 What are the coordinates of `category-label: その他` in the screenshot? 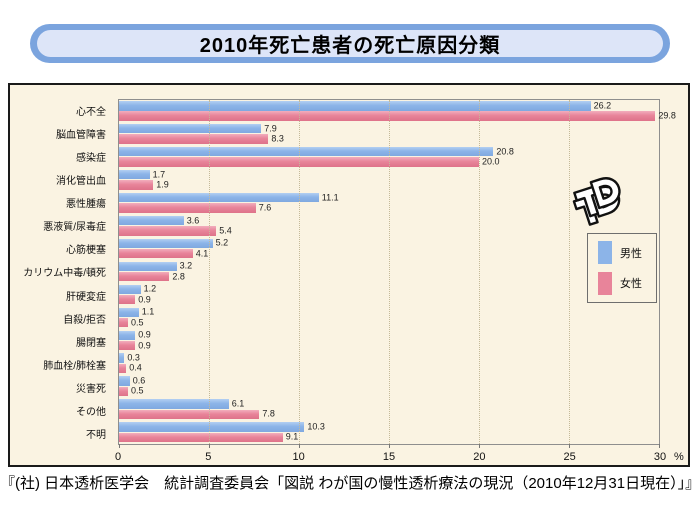 It's located at (91, 412).